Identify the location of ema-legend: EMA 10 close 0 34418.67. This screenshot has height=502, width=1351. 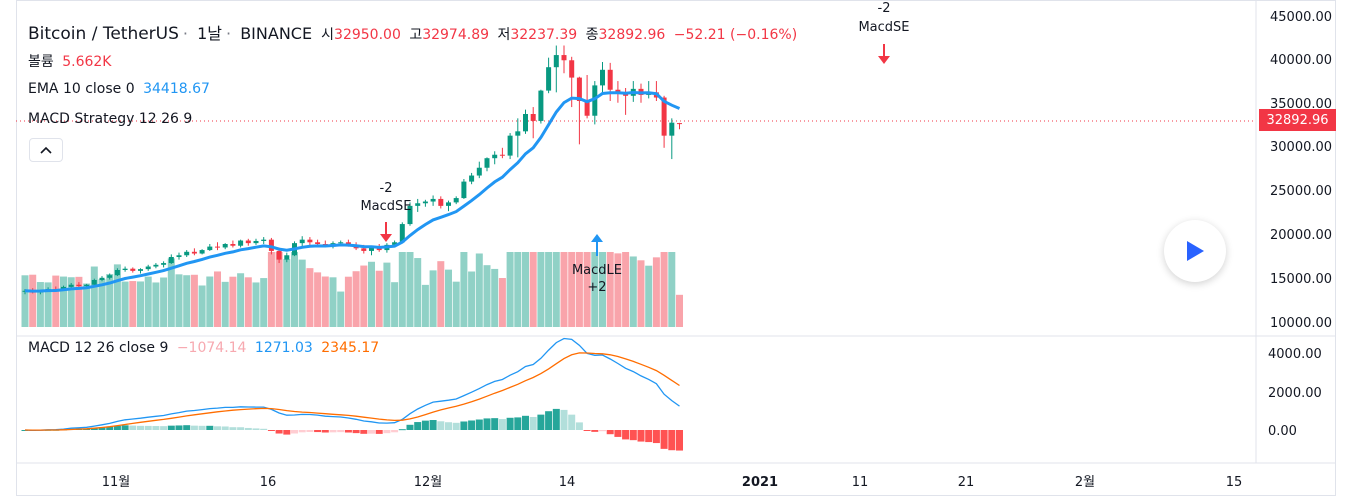
(121, 89).